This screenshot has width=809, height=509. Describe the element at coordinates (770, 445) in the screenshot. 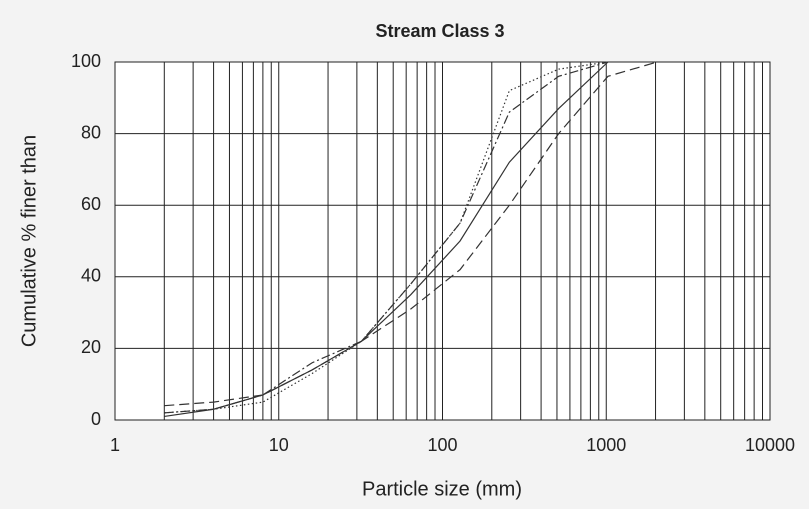

I see `x-tick-label: 10000` at that location.